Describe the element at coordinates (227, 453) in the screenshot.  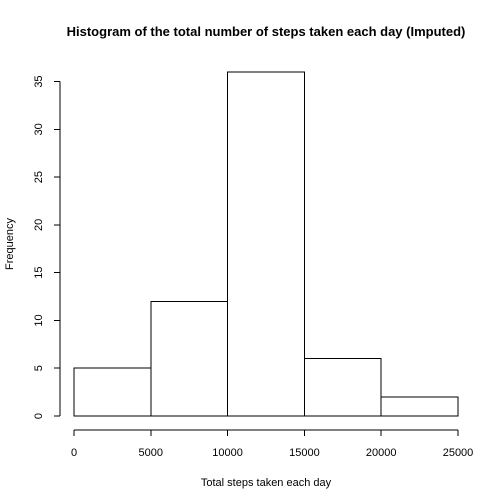
I see `x-tick-label: 10000` at that location.